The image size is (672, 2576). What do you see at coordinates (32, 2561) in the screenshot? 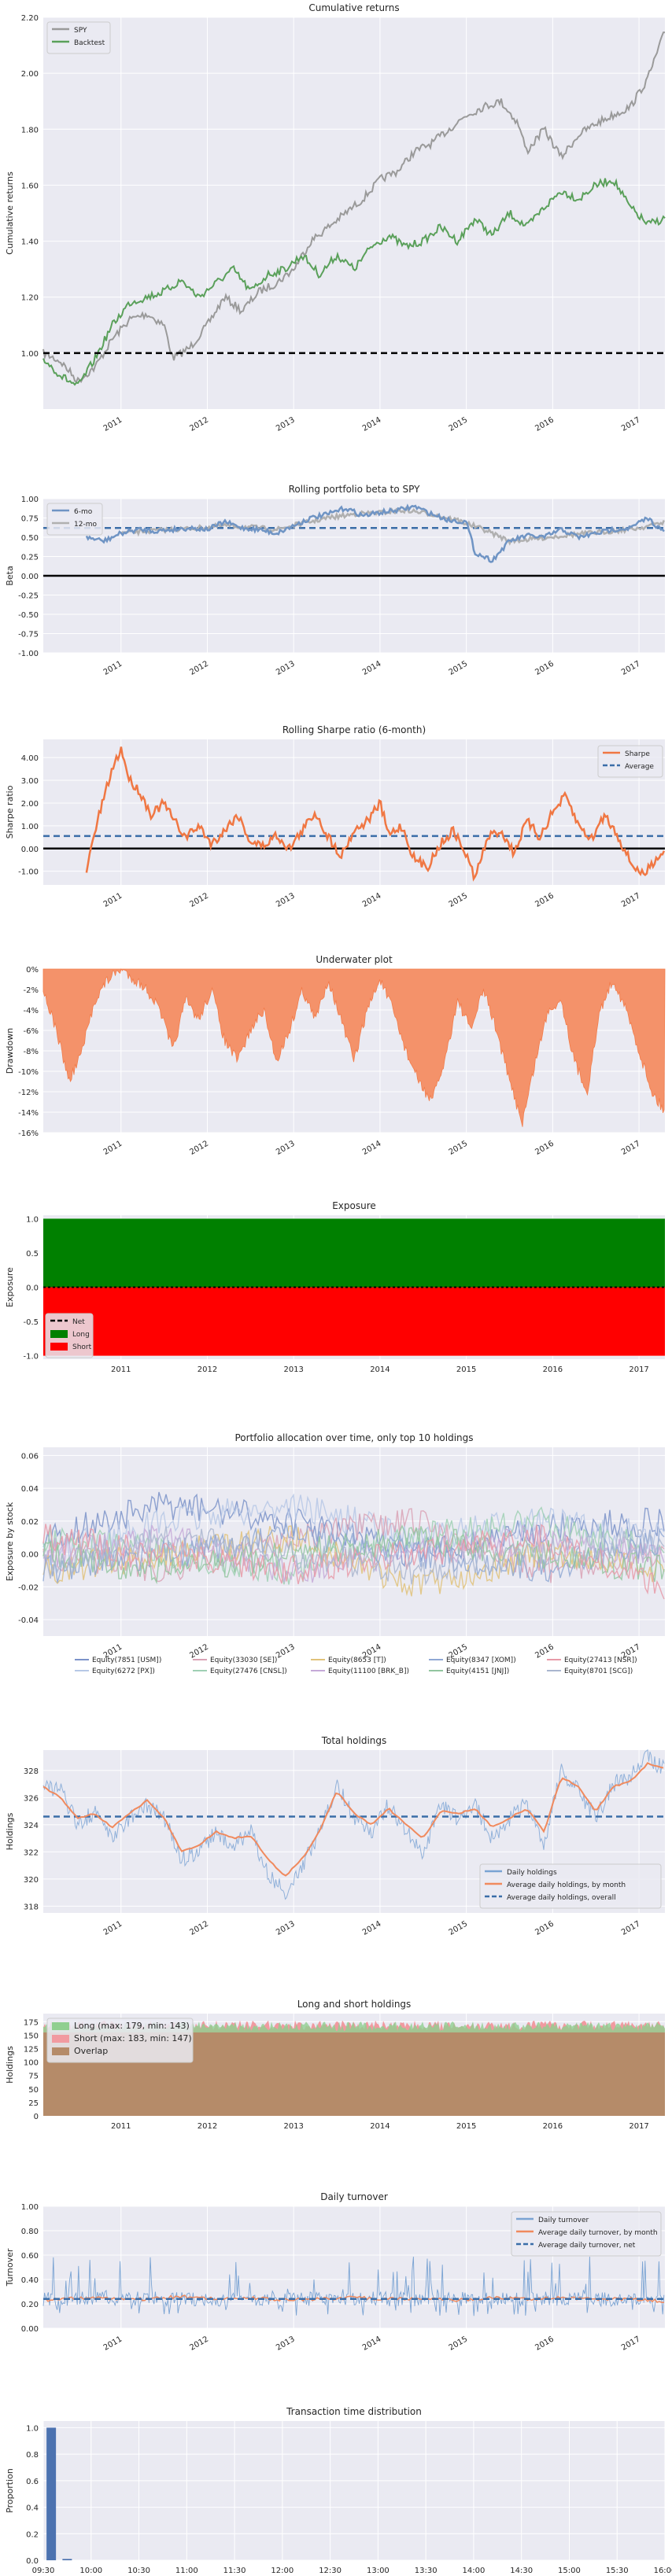
I see `y-tick-label: 0.0` at bounding box center [32, 2561].